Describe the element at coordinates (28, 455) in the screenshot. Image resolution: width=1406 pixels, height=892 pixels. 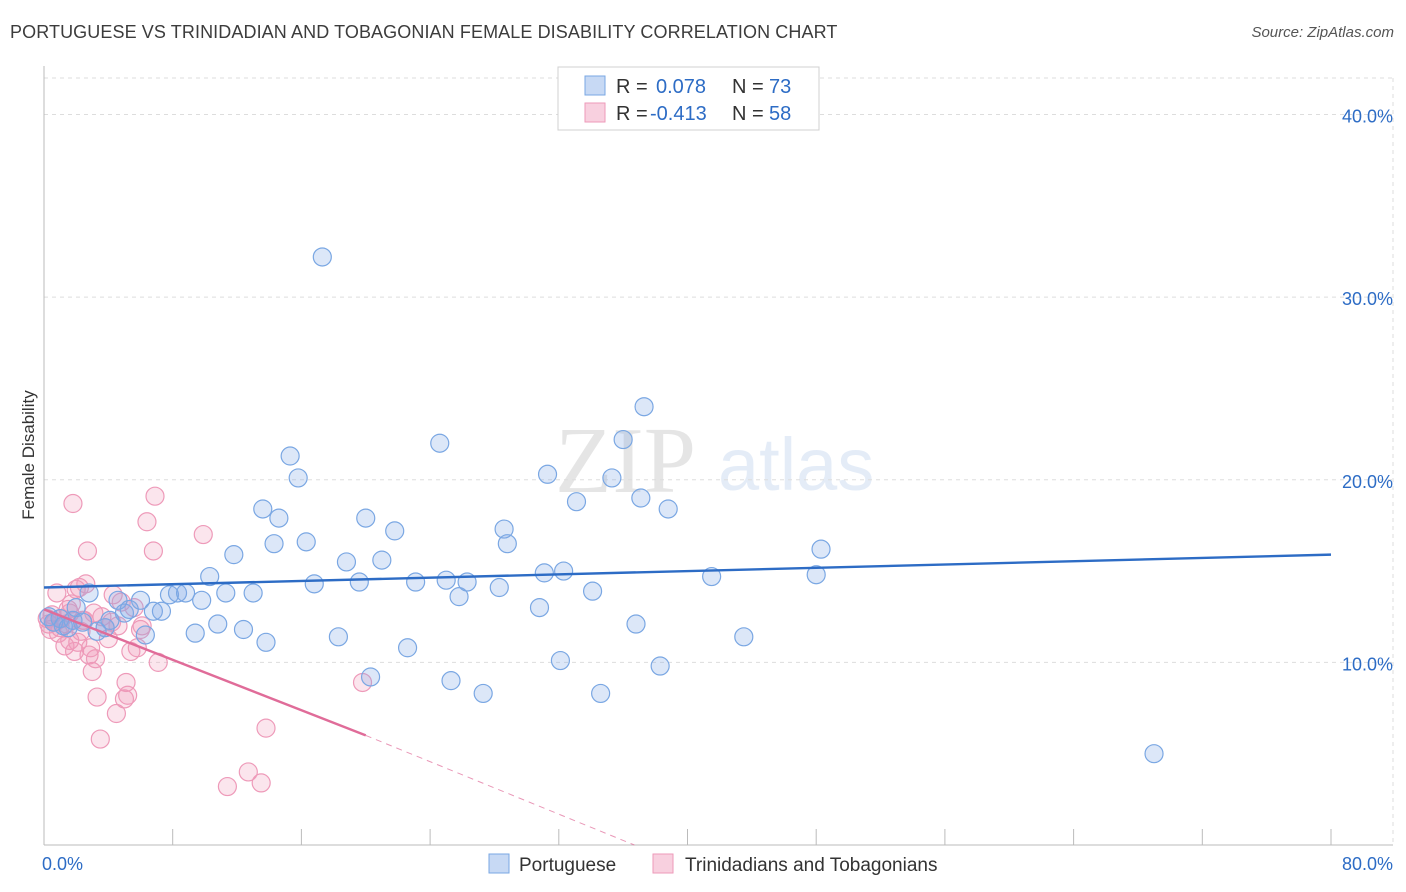
I see `y-axis-title: Female Disability` at that location.